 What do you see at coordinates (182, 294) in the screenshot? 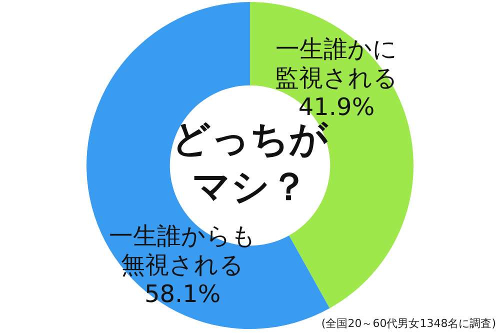
I see `data-label: 58.1%` at bounding box center [182, 294].